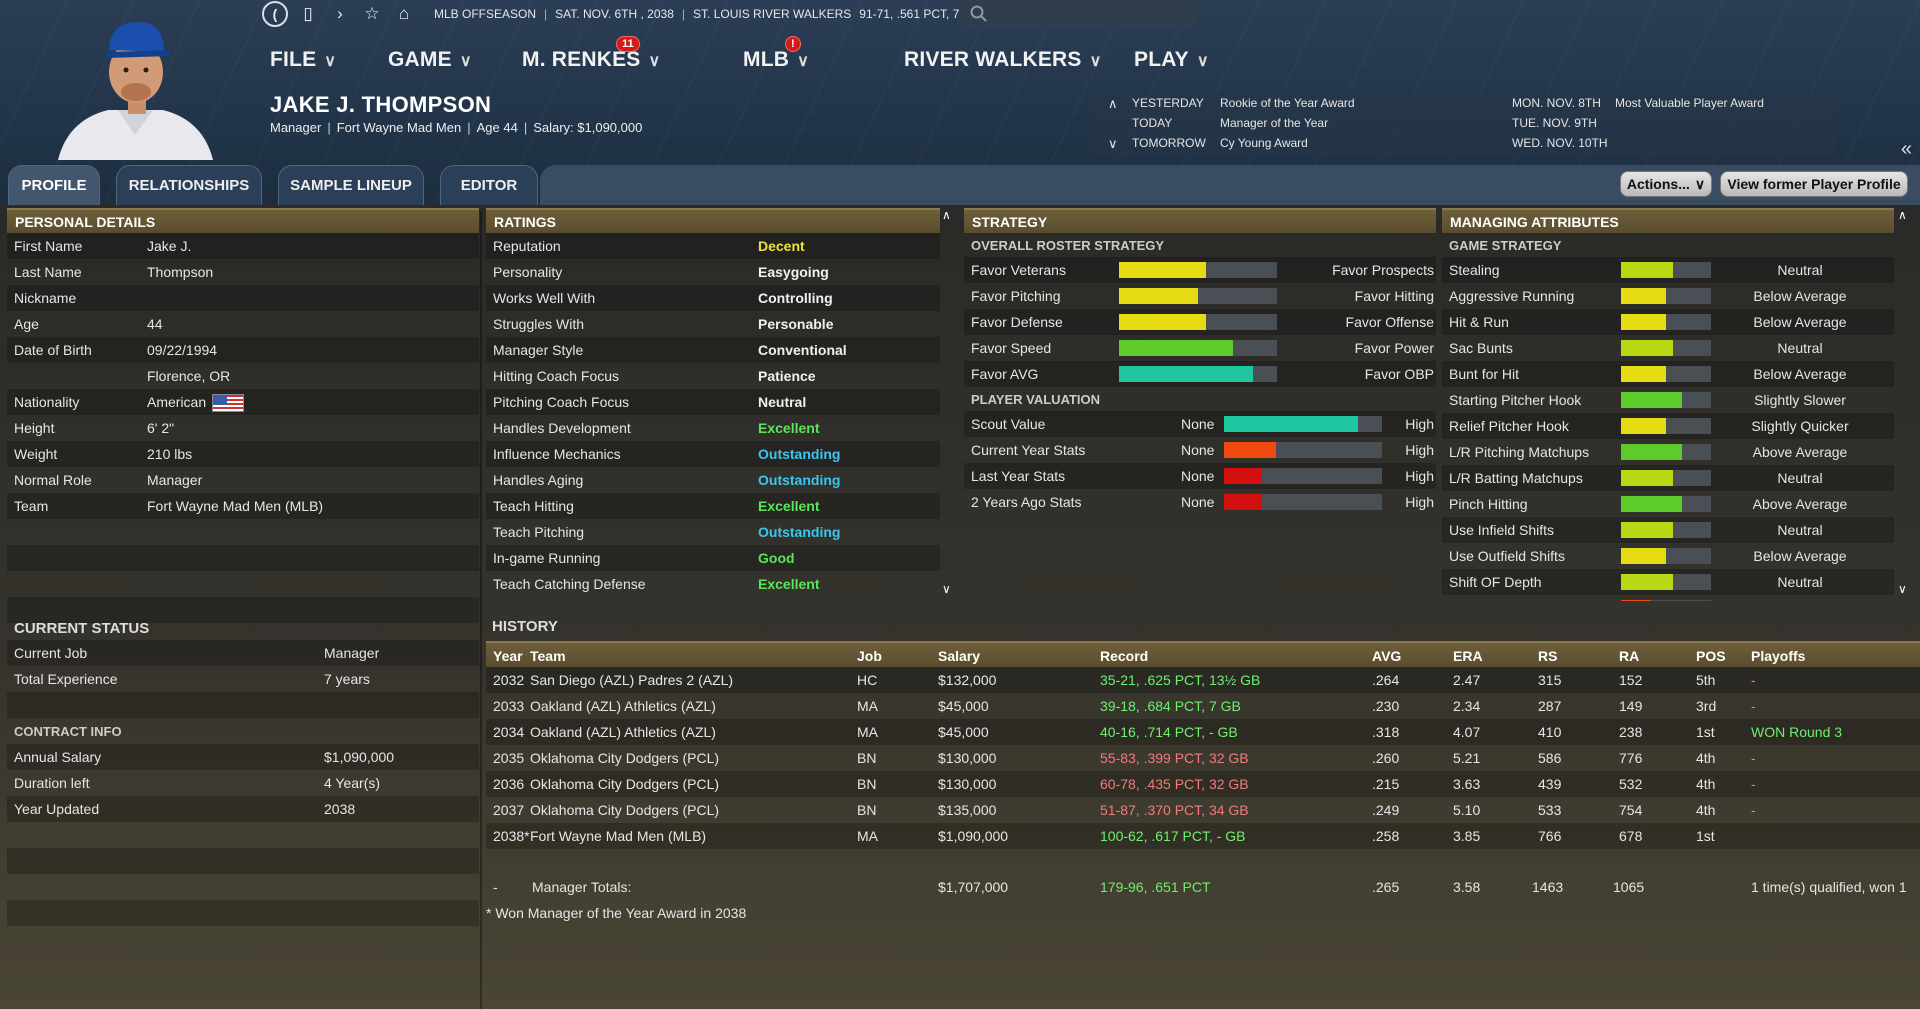 The width and height of the screenshot is (1920, 1009). Describe the element at coordinates (303, 59) in the screenshot. I see `menu-file: FILE ∨` at that location.